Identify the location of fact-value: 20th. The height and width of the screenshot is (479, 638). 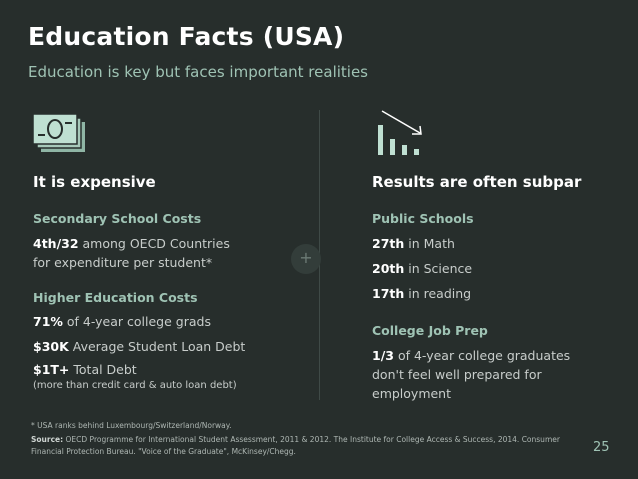
(388, 268).